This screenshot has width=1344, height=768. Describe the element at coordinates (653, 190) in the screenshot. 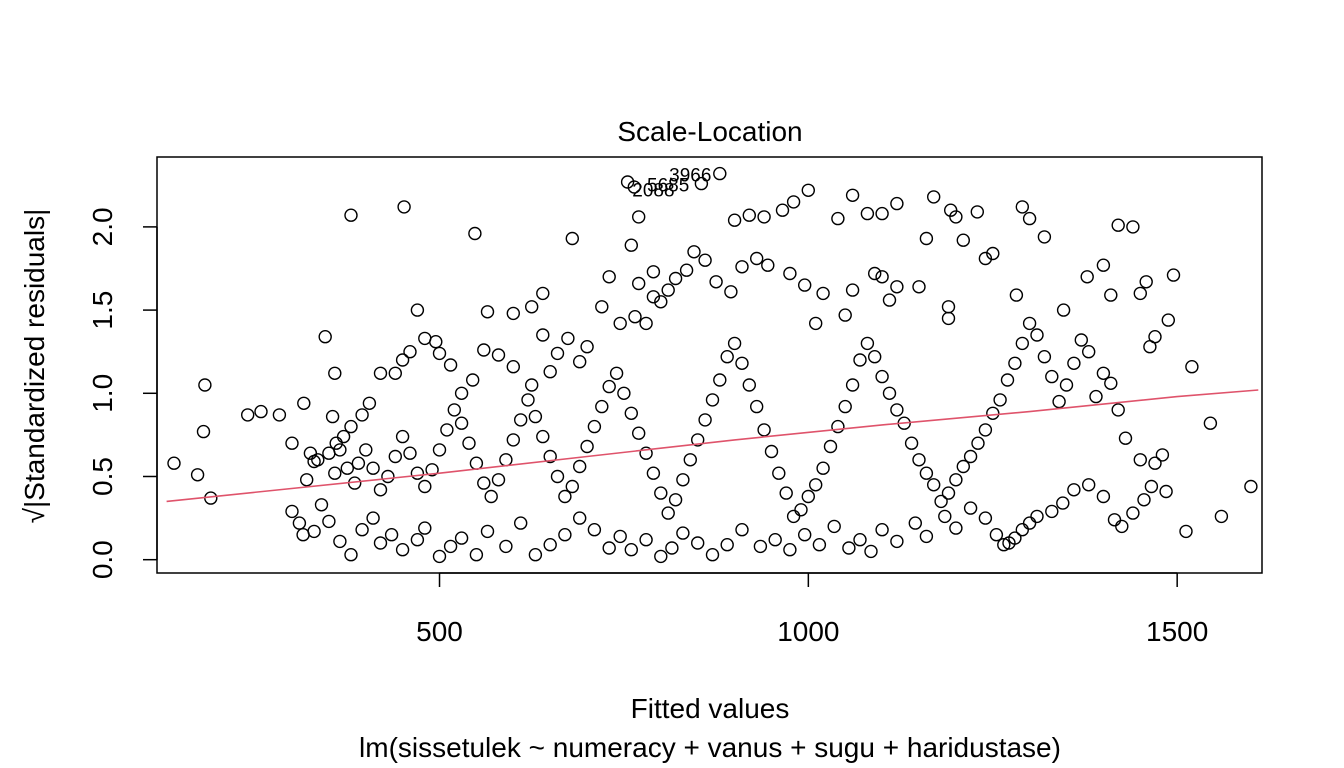

I see `point-id-label: 2088` at that location.